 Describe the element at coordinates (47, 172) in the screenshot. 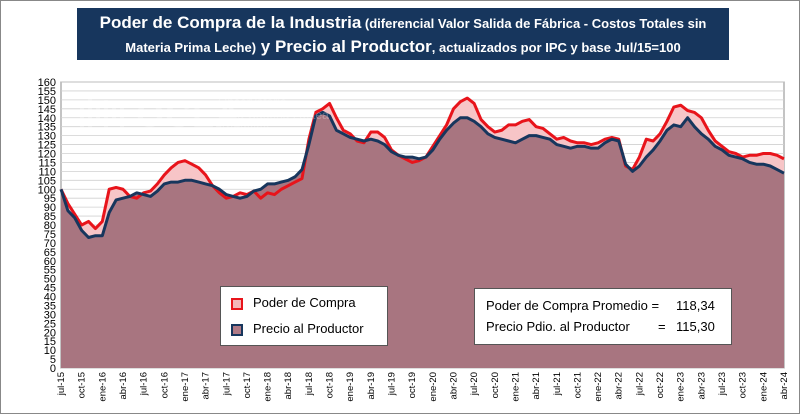

I see `y-tick-label: 110` at that location.